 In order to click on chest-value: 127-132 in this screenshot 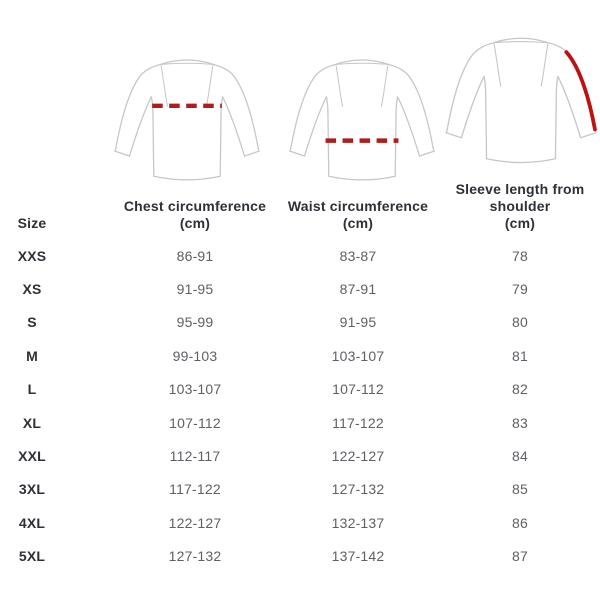, I will do `click(195, 556)`.